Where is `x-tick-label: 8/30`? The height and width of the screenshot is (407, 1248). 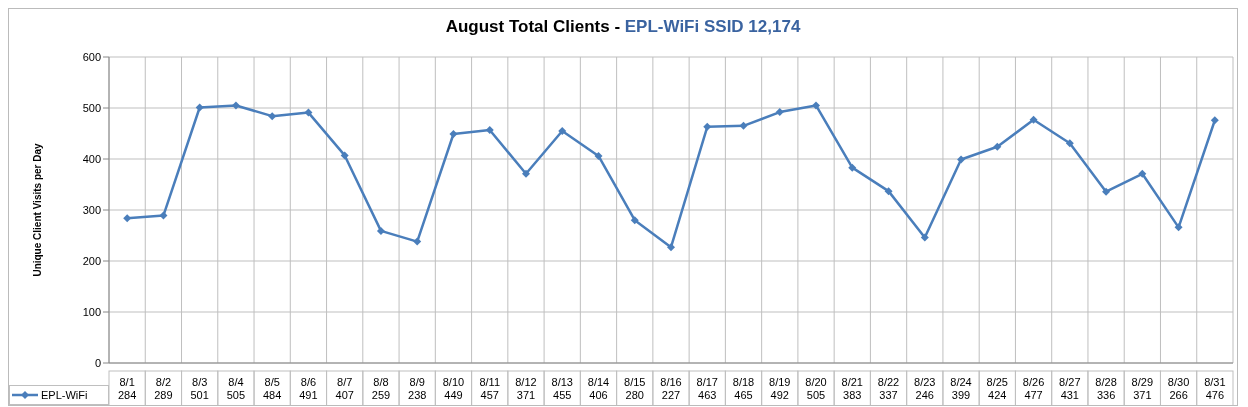
x-tick-label: 8/30 is located at coordinates (1178, 382).